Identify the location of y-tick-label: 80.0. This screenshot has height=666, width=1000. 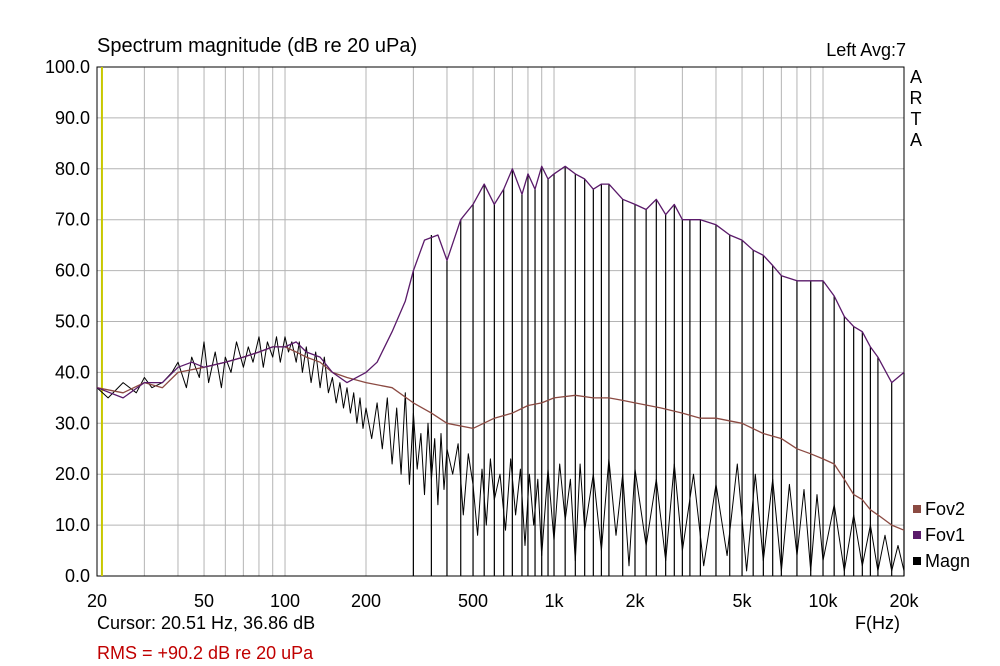
(72, 169).